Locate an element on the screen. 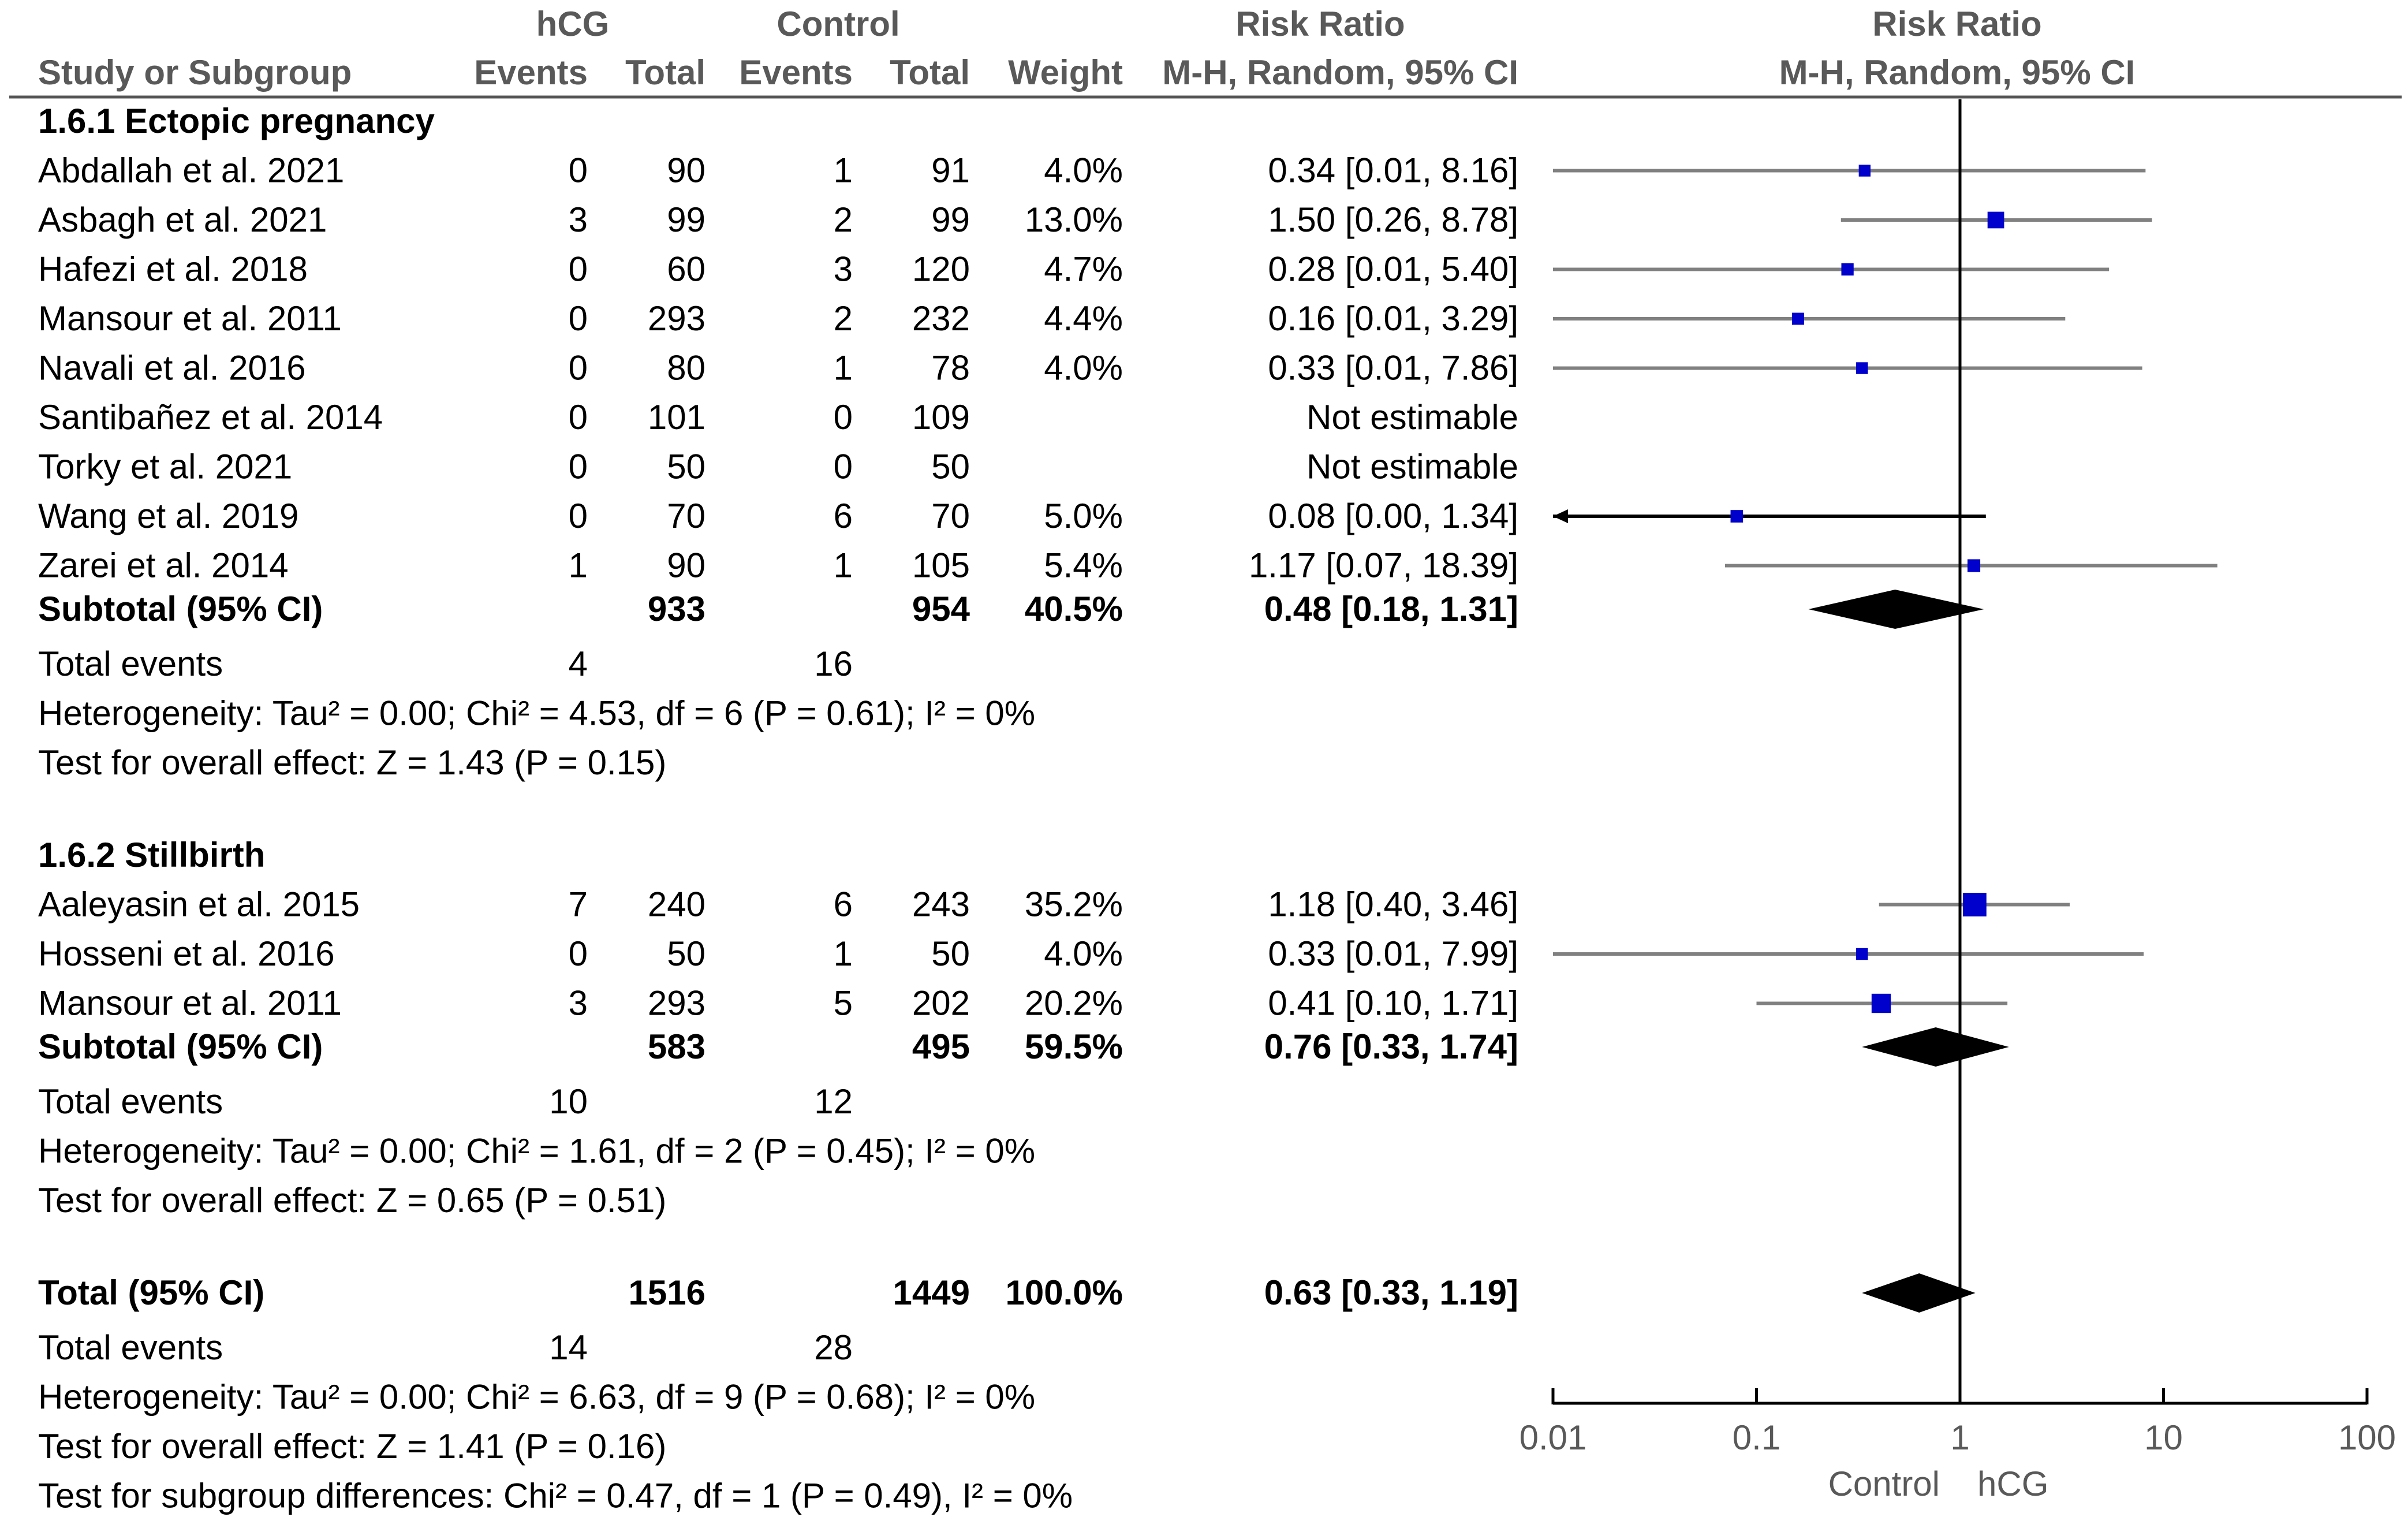  exp-total: 240 is located at coordinates (676, 905).